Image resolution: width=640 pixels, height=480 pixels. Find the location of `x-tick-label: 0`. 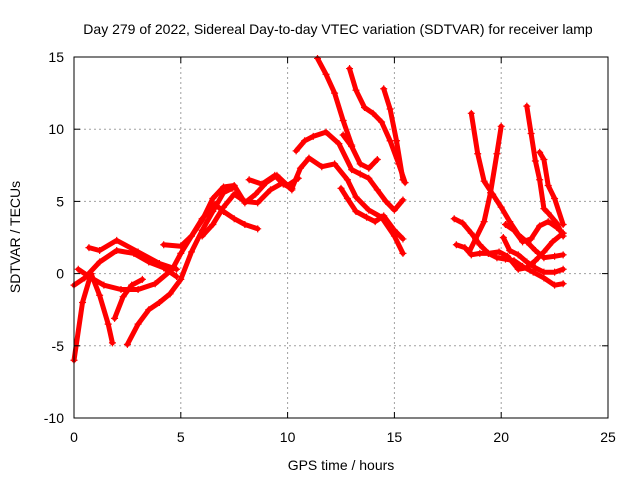

x-tick-label: 0 is located at coordinates (74, 437).